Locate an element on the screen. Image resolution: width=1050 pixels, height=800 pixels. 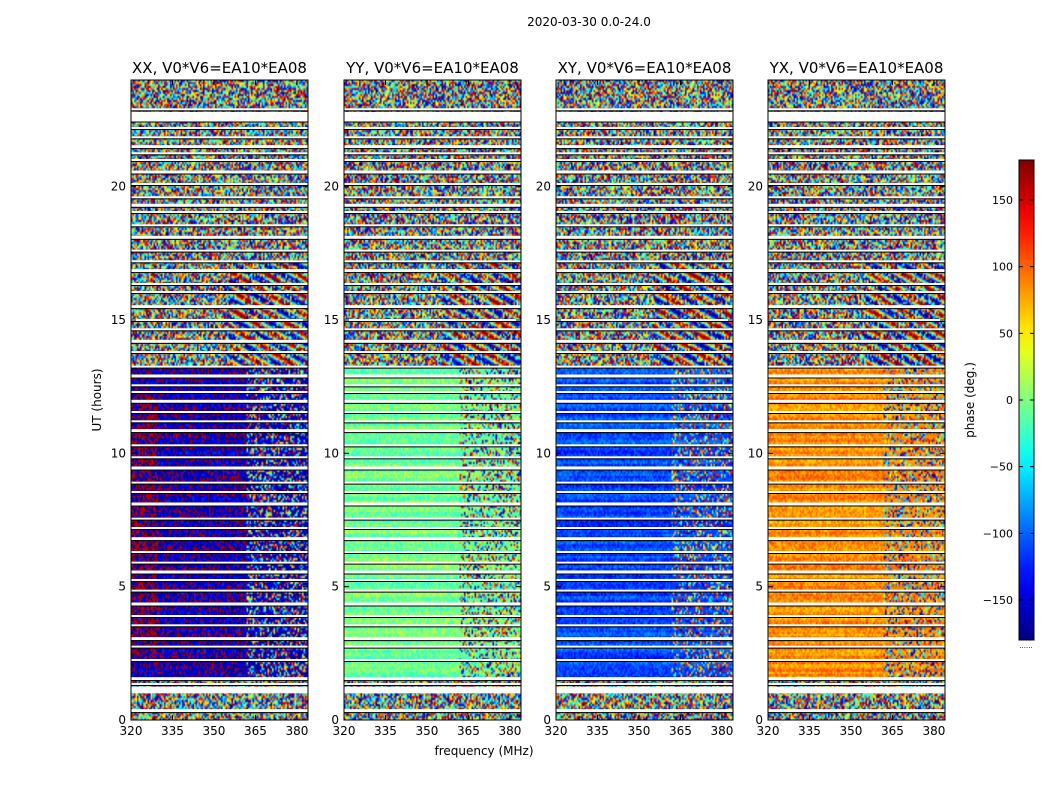
panel-frame is located at coordinates (219, 400).